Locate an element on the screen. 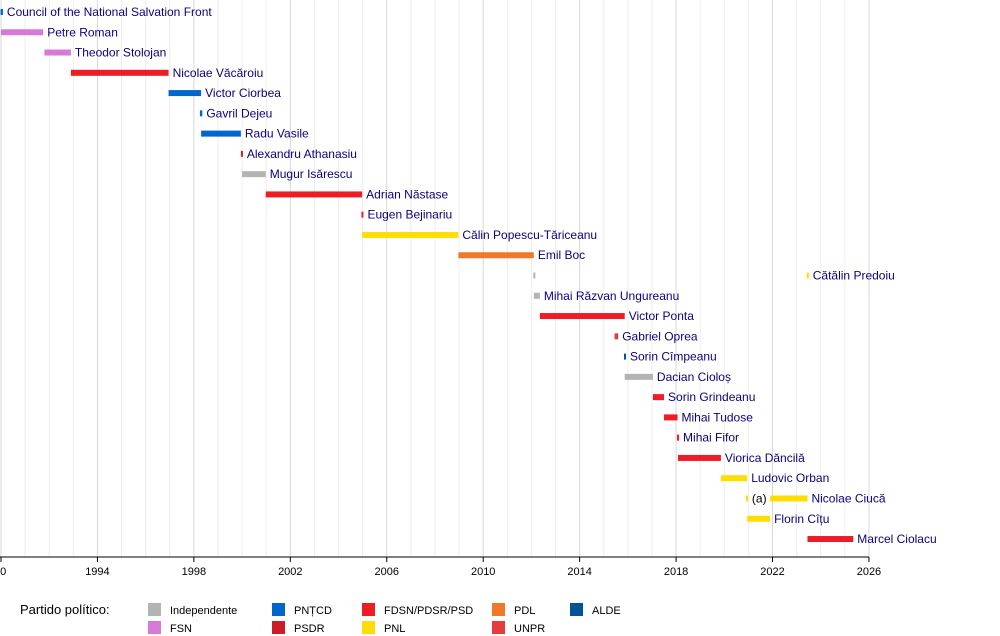  row-note: (a) is located at coordinates (759, 498).